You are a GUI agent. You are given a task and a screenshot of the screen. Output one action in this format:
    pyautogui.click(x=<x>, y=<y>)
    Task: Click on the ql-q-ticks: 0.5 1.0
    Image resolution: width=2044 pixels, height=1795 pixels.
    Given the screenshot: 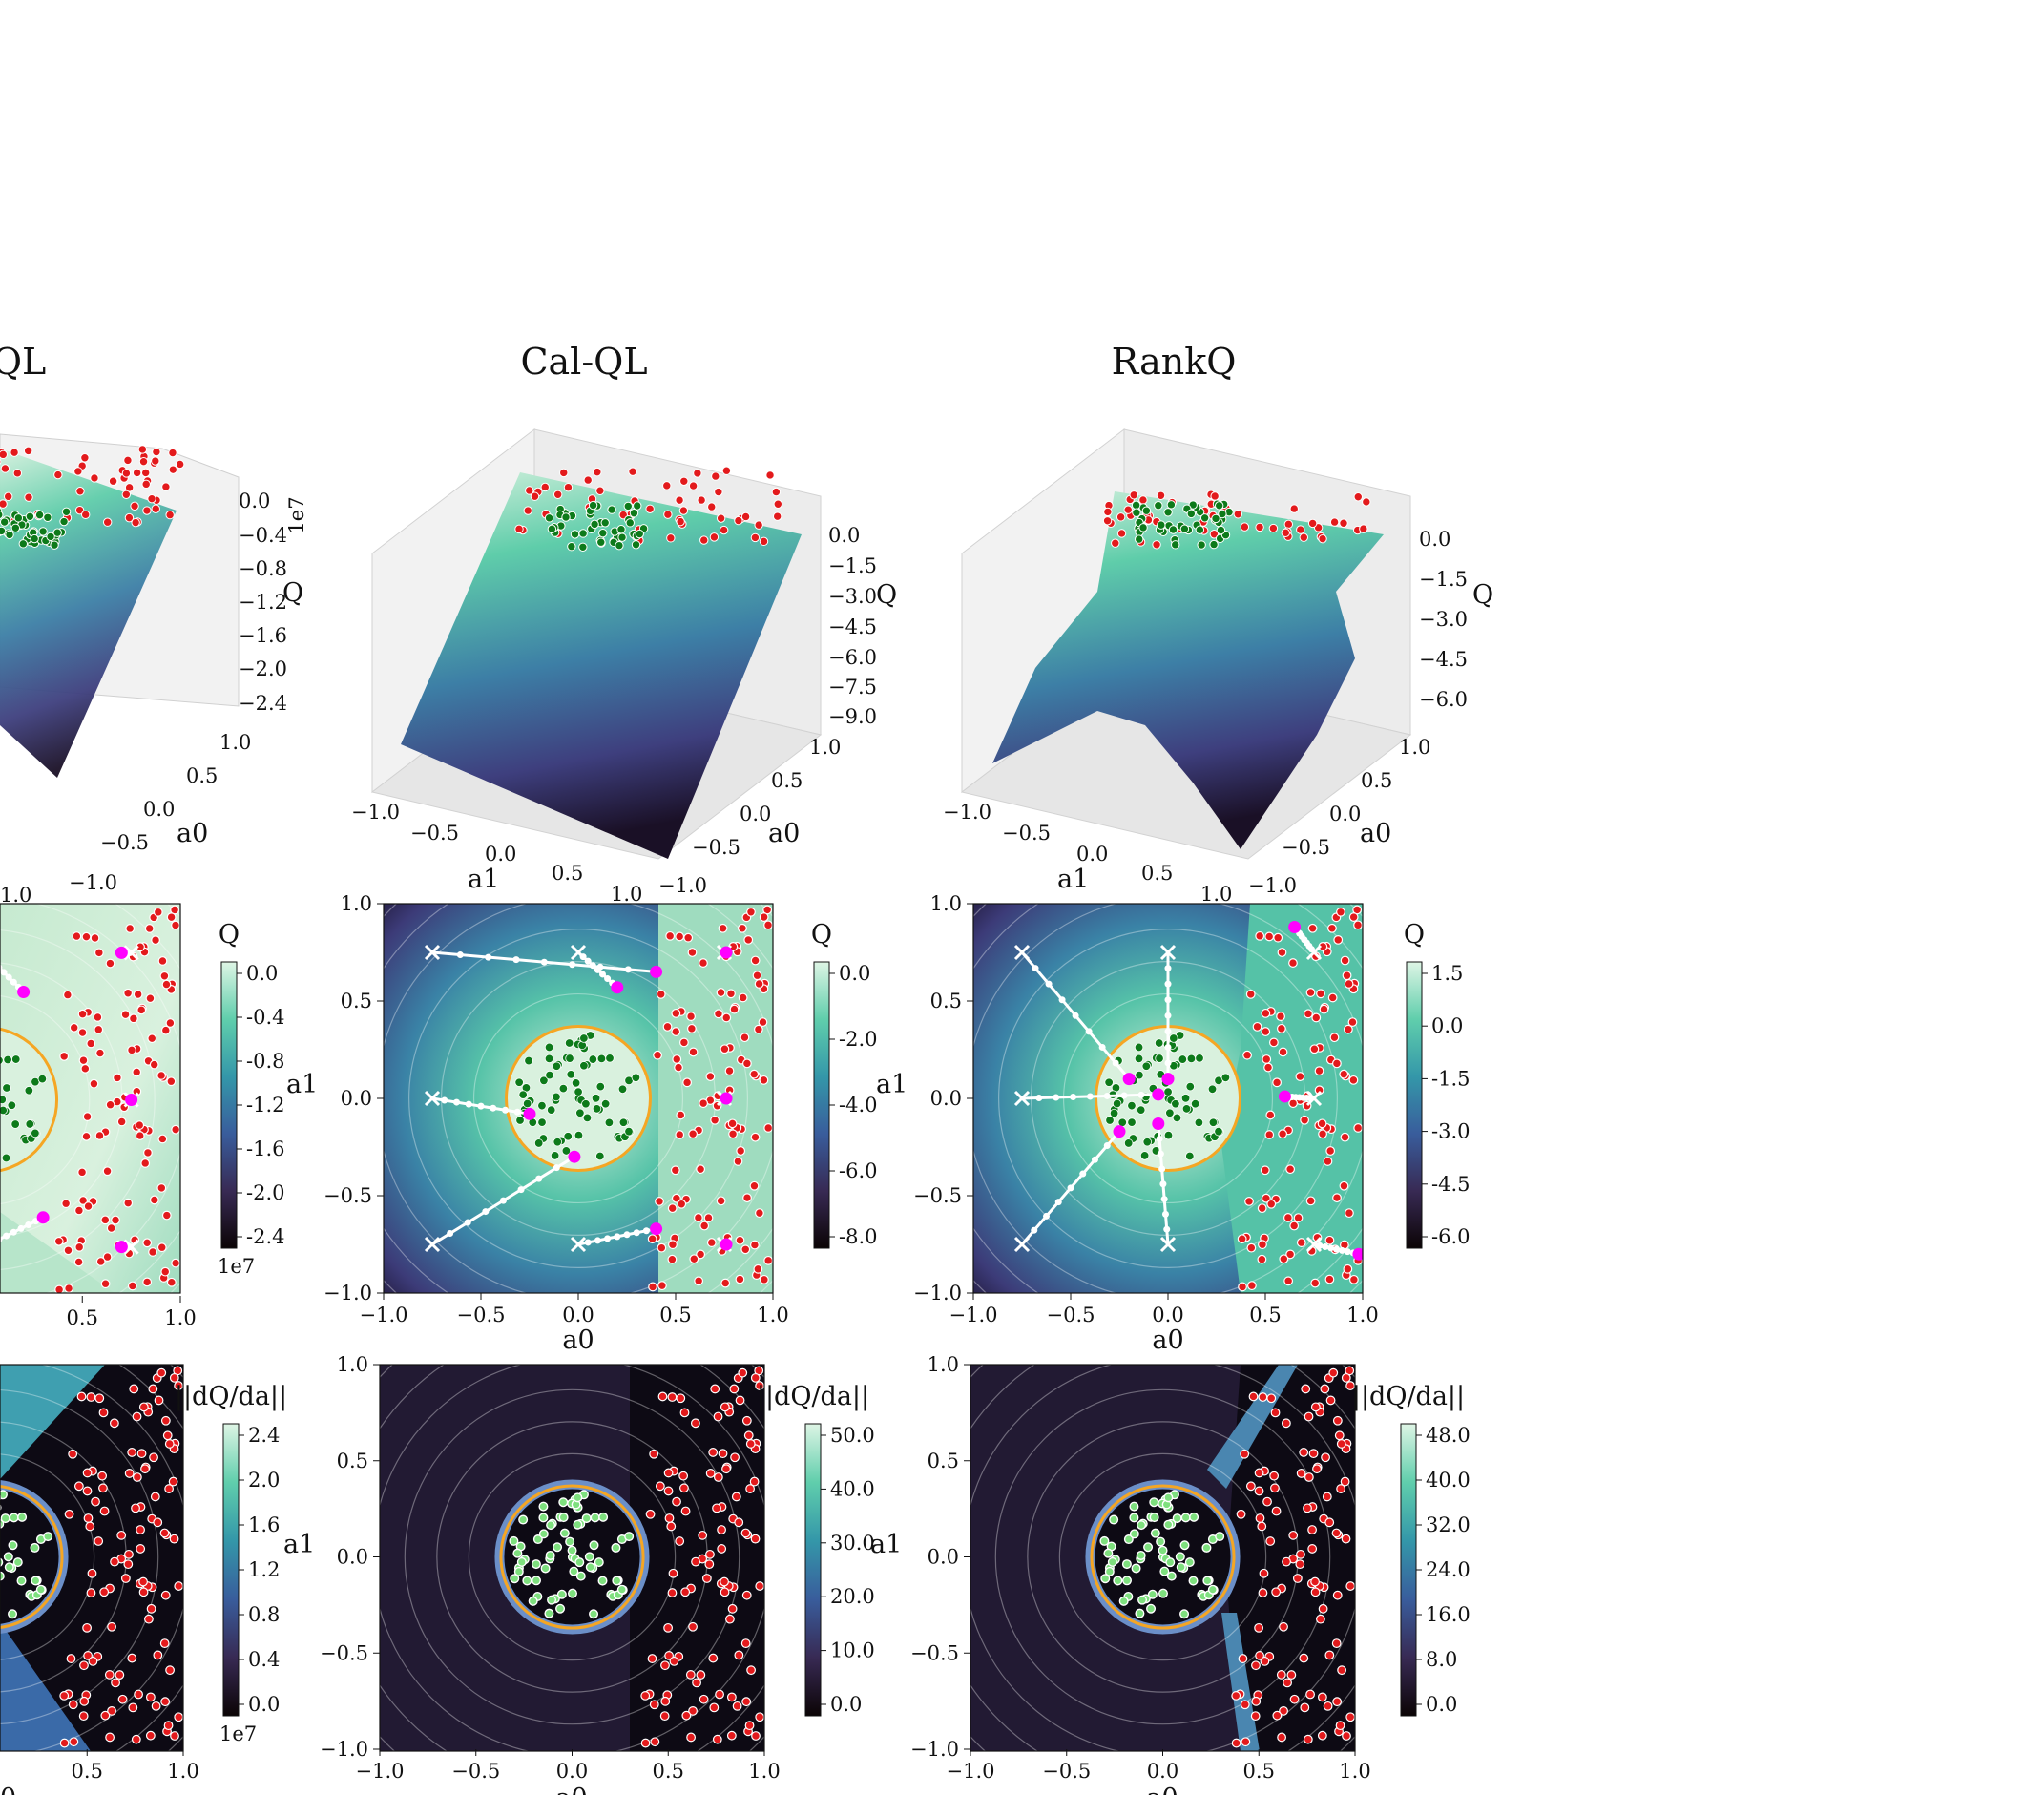 What is the action you would take?
    pyautogui.click(x=132, y=1313)
    